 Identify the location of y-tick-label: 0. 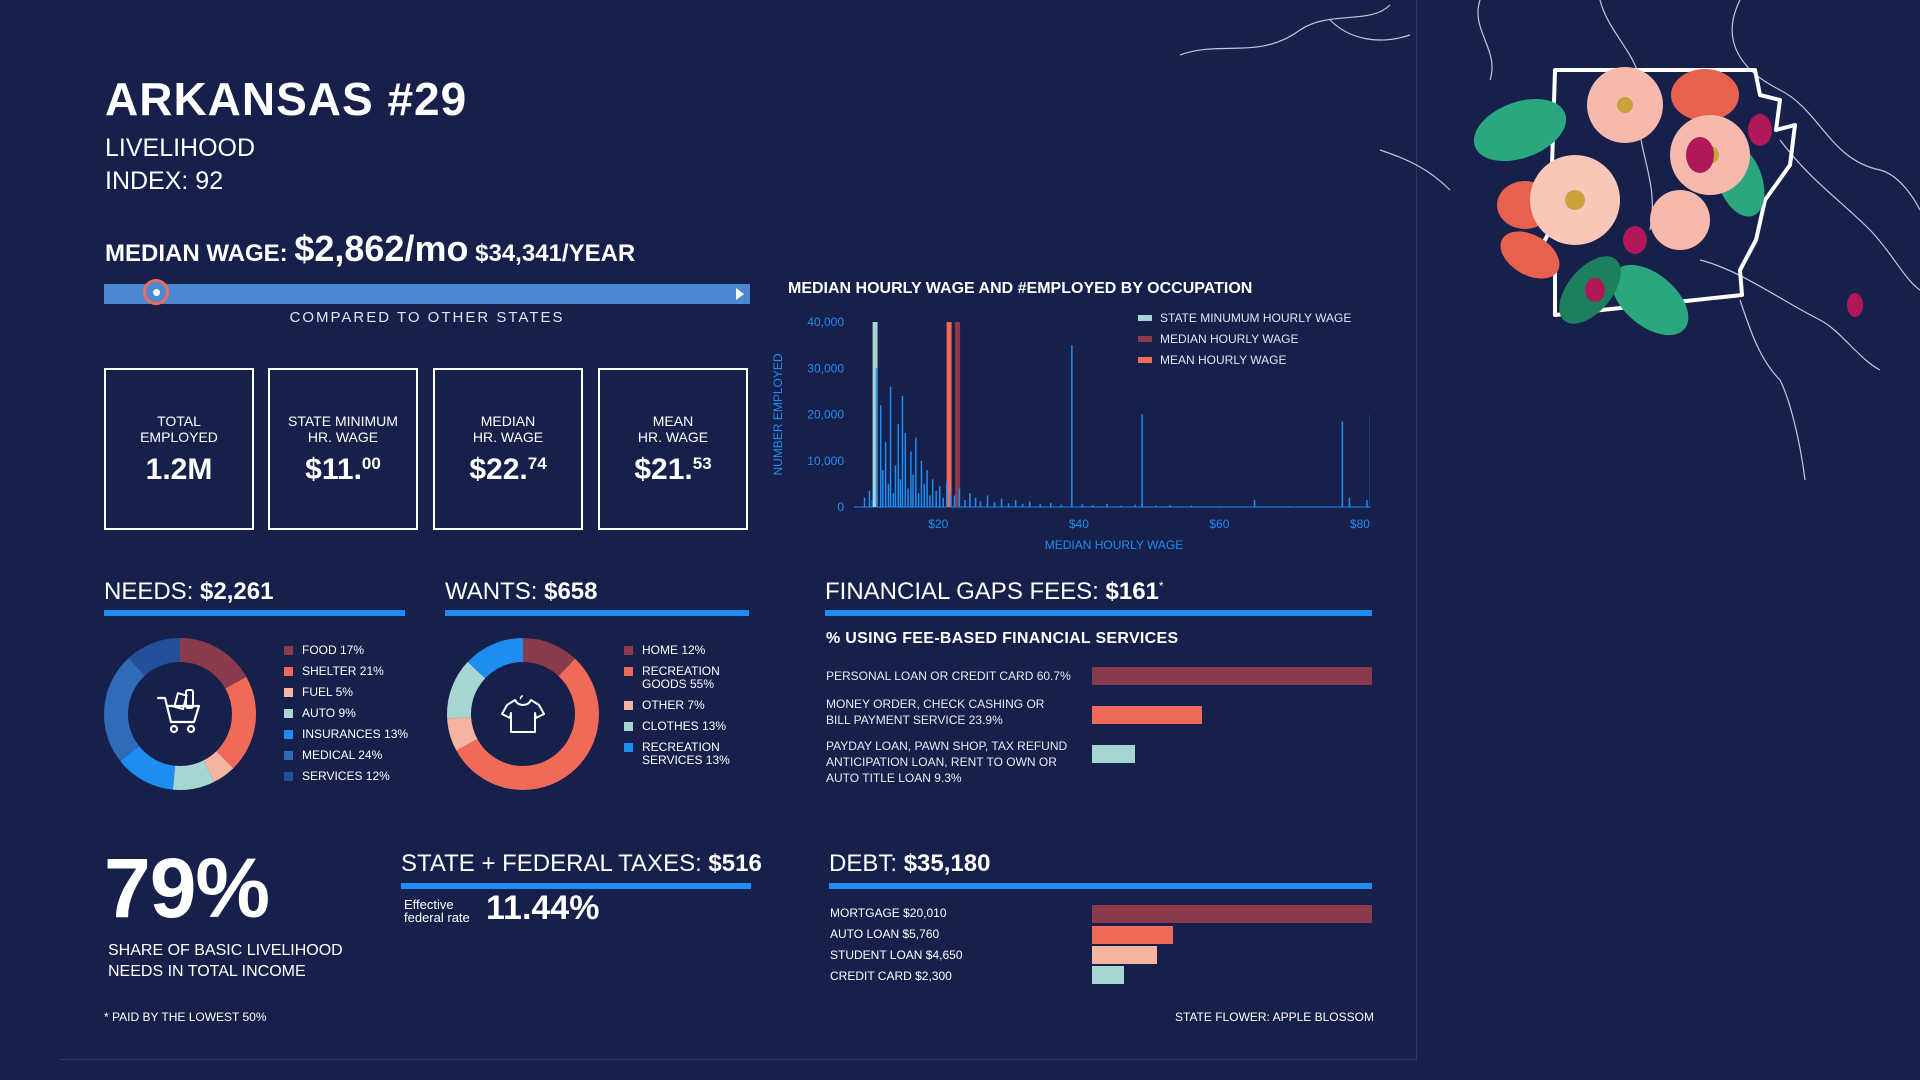
(840, 507).